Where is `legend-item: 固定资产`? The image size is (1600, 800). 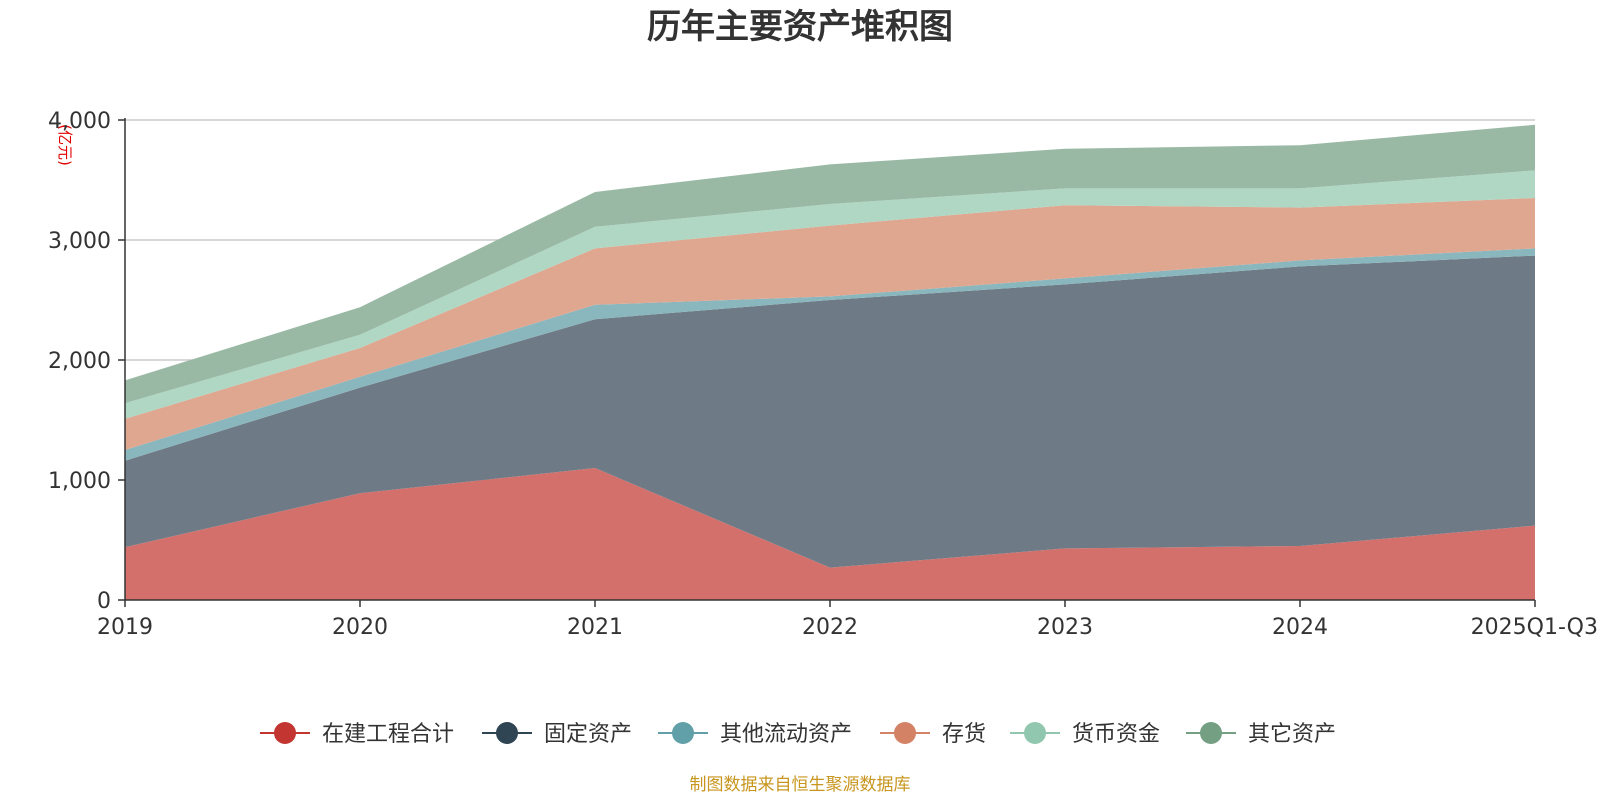
legend-item: 固定资产 is located at coordinates (557, 734).